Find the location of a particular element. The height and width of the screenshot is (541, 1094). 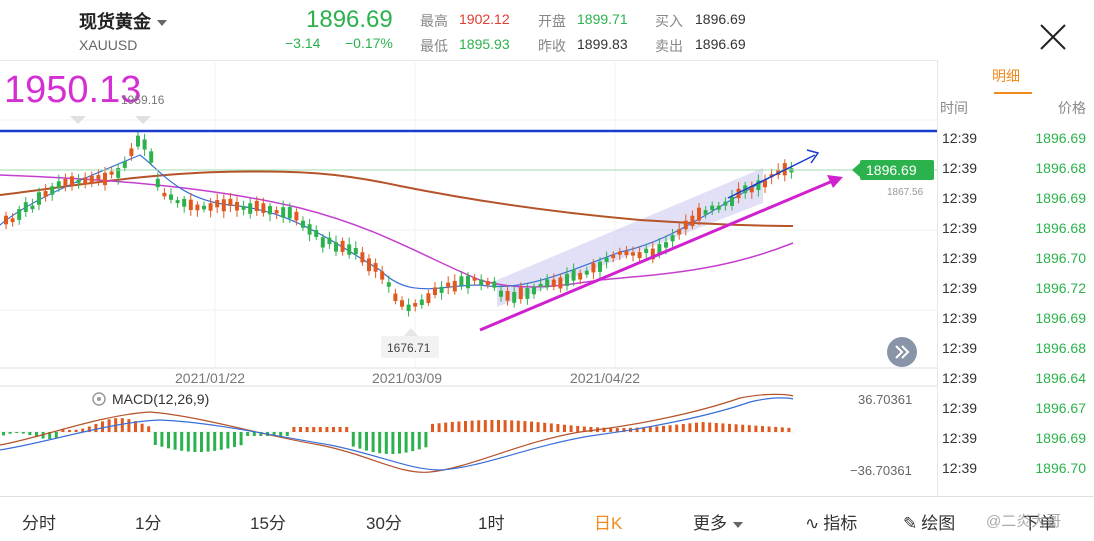

bid-value: 1896.69 is located at coordinates (720, 19).